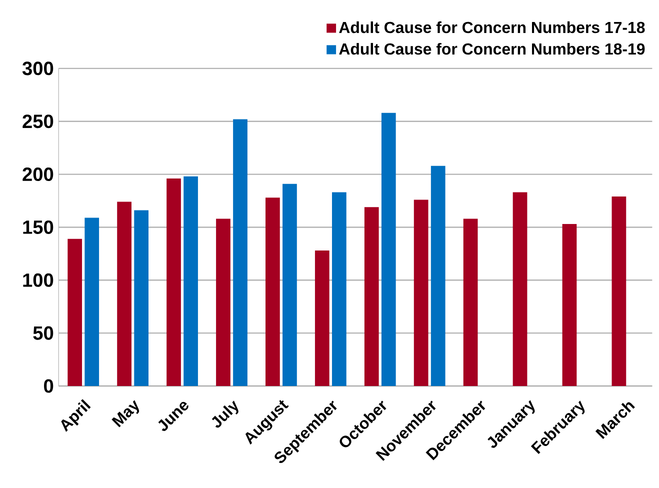 This screenshot has width=659, height=488. Describe the element at coordinates (49, 386) in the screenshot. I see `y-tick-label: 0` at that location.